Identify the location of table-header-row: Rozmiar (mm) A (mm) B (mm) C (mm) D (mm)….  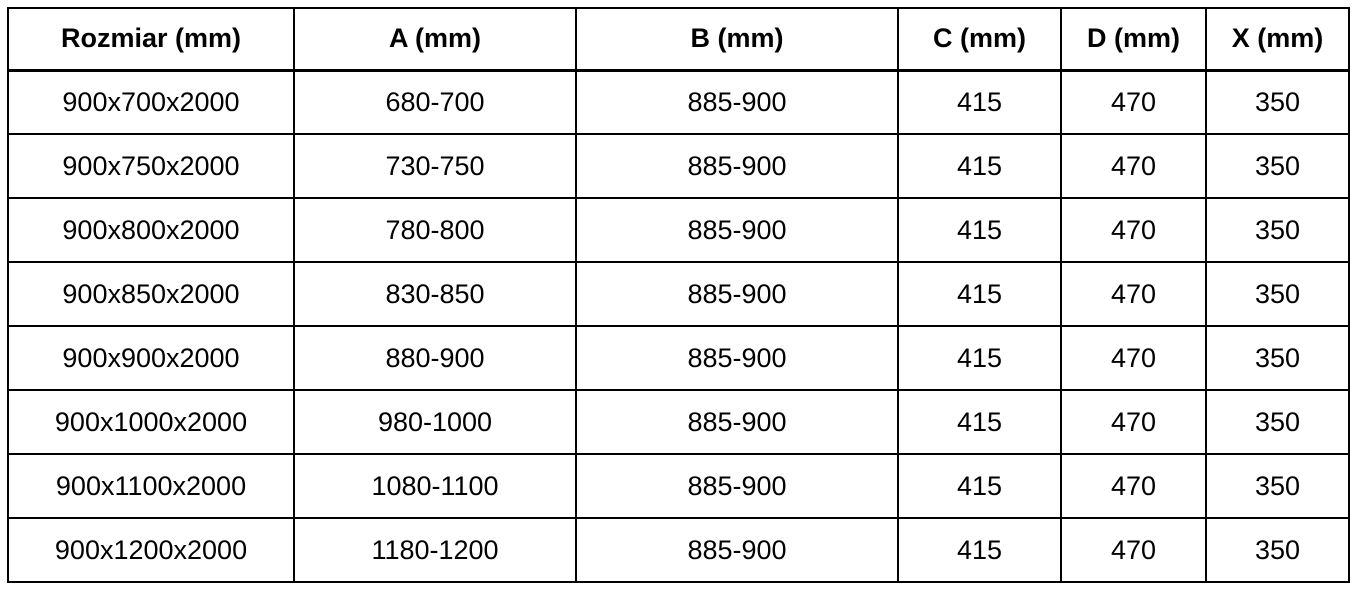
(678, 39).